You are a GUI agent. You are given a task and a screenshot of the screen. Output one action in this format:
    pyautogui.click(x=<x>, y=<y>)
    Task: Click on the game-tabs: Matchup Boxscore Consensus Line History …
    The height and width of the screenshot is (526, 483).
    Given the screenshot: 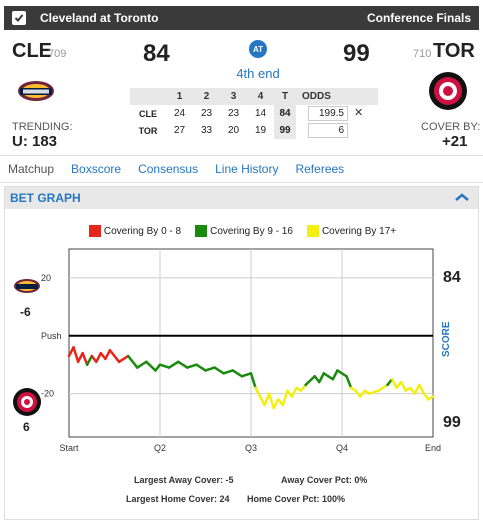 What is the action you would take?
    pyautogui.click(x=241, y=169)
    